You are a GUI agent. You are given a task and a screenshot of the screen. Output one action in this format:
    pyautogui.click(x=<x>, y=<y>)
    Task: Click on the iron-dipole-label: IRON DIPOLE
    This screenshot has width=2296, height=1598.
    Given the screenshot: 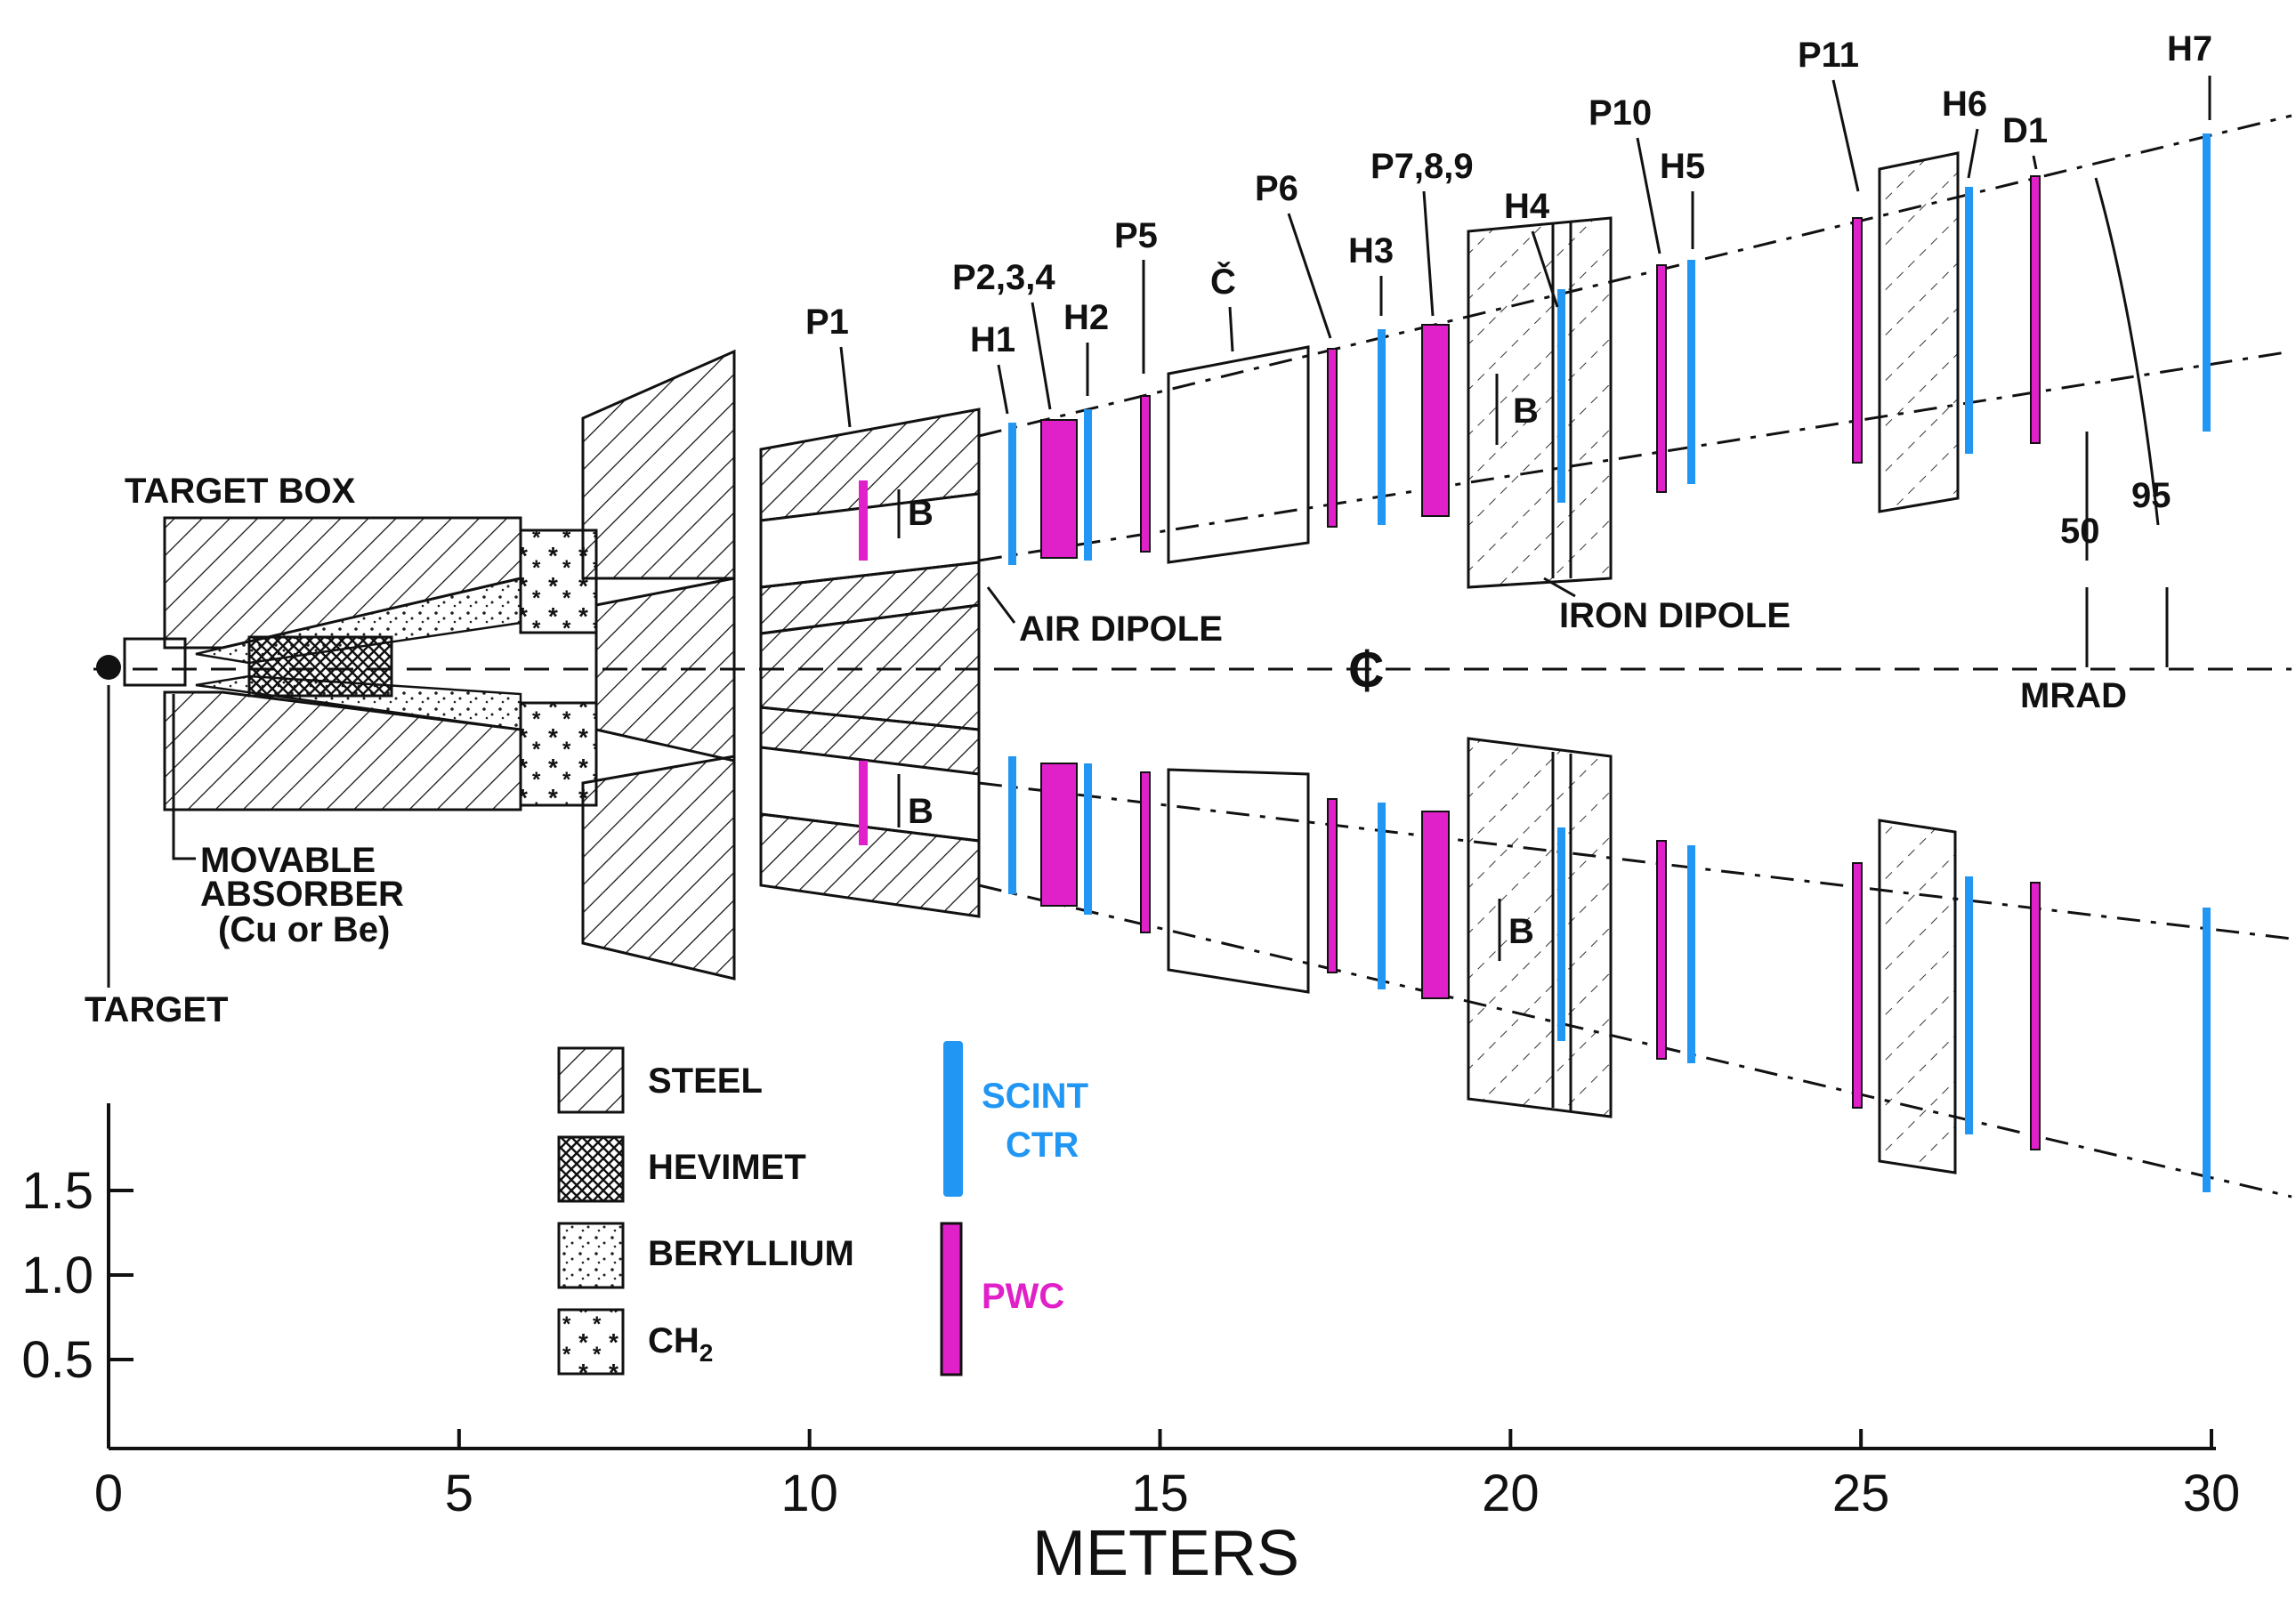 What is the action you would take?
    pyautogui.click(x=1675, y=615)
    